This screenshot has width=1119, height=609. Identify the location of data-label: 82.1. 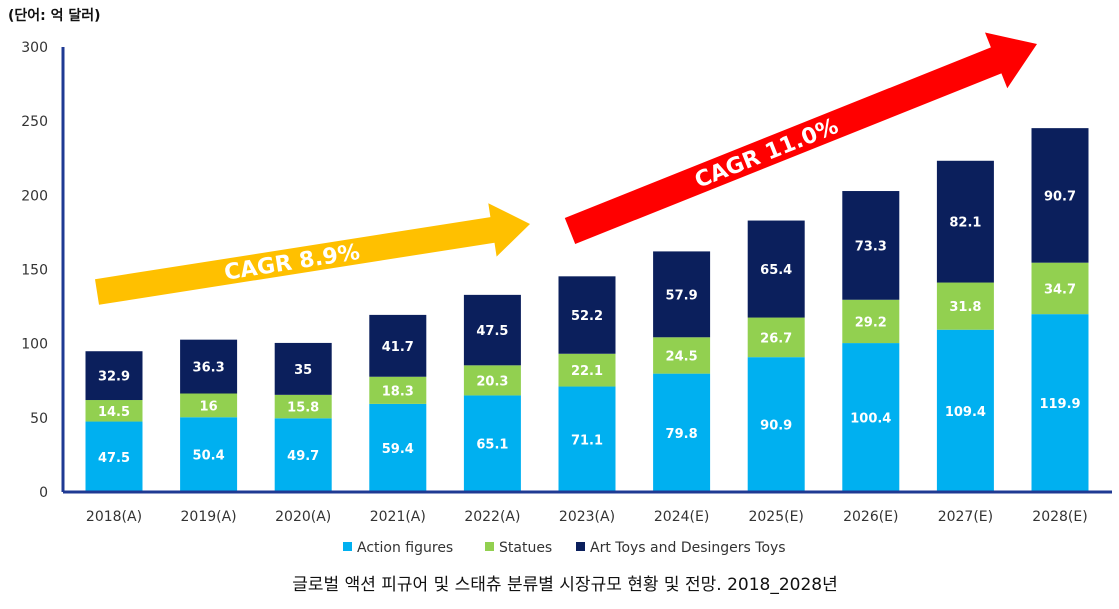
(965, 223).